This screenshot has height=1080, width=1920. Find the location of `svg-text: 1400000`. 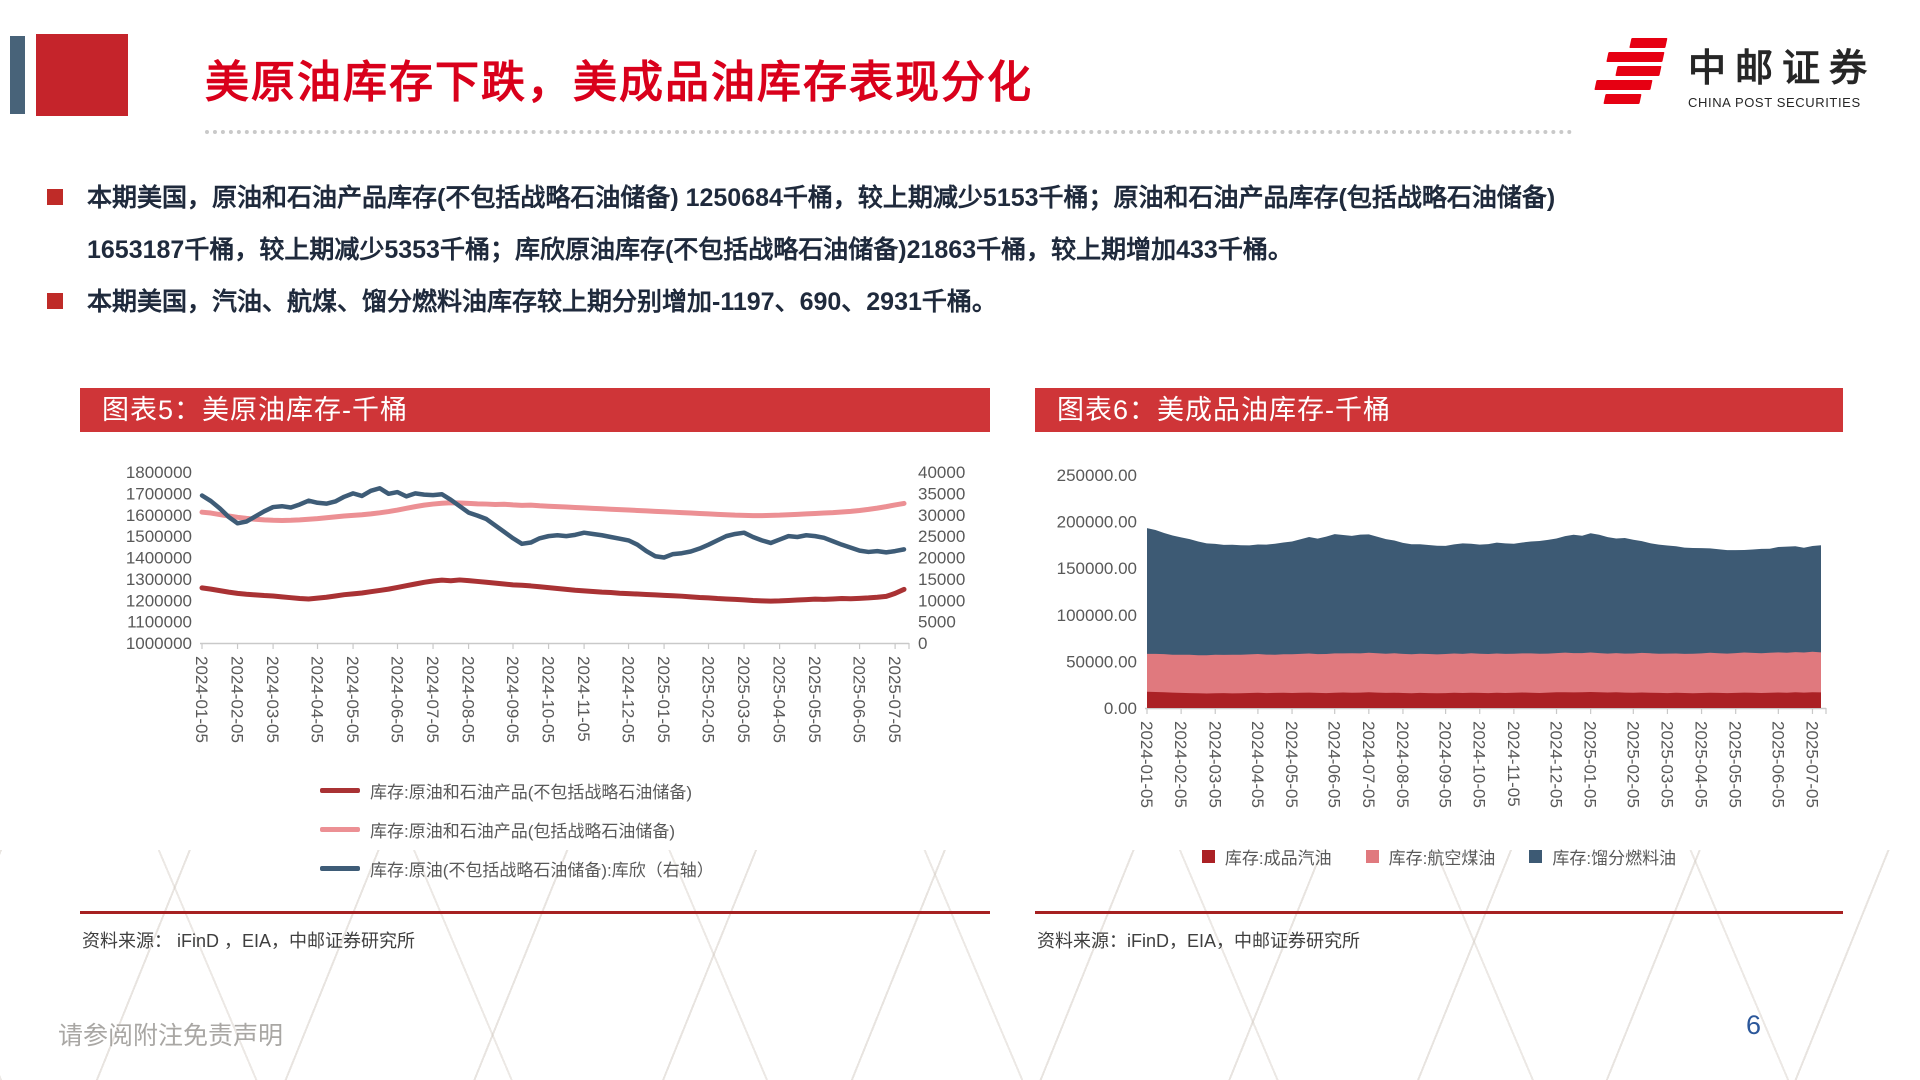

svg-text: 1400000 is located at coordinates (159, 558).